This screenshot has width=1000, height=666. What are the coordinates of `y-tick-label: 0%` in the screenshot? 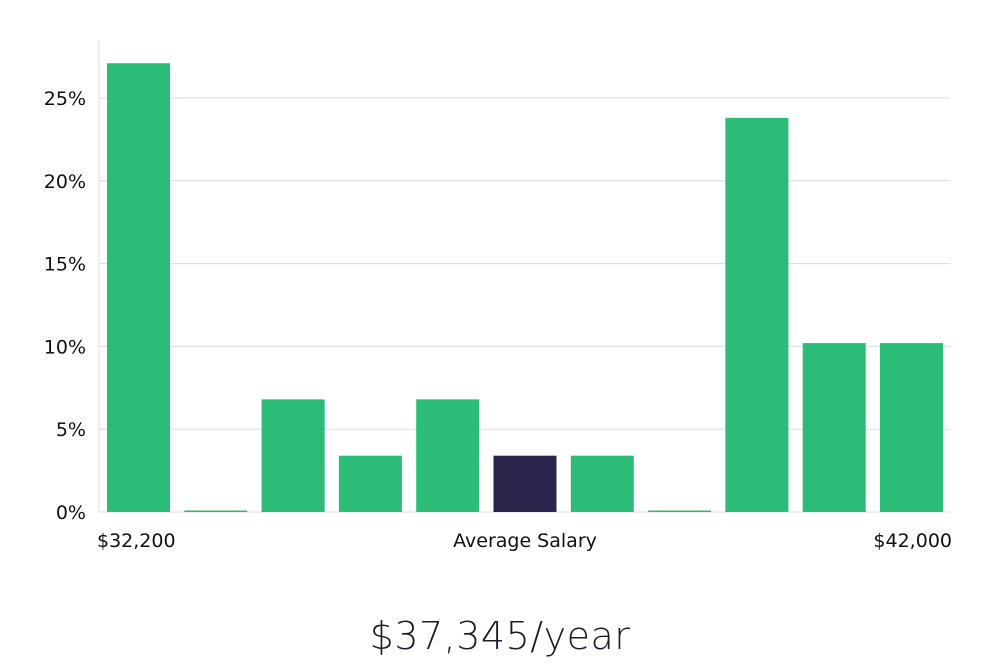 It's located at (71, 513).